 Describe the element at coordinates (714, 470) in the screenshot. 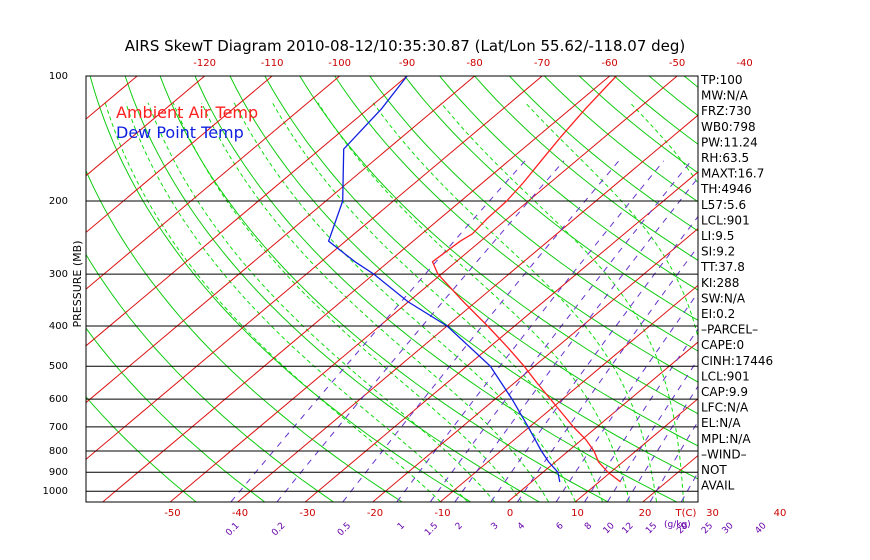

I see `index-value: NOT` at that location.